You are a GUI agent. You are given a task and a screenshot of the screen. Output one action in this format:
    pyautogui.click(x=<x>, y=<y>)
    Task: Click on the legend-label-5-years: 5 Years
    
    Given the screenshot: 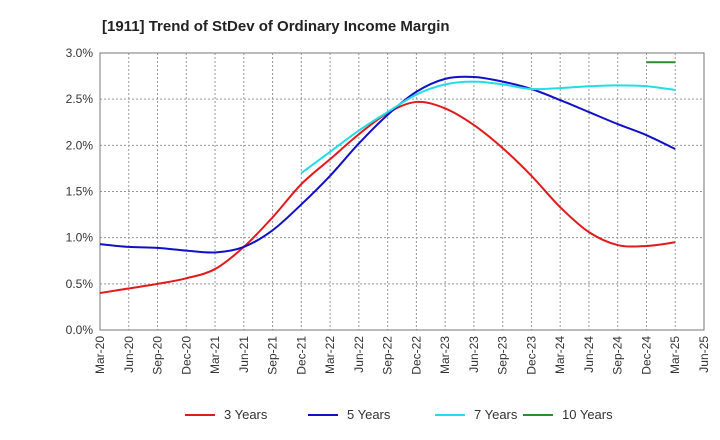 What is the action you would take?
    pyautogui.click(x=369, y=414)
    